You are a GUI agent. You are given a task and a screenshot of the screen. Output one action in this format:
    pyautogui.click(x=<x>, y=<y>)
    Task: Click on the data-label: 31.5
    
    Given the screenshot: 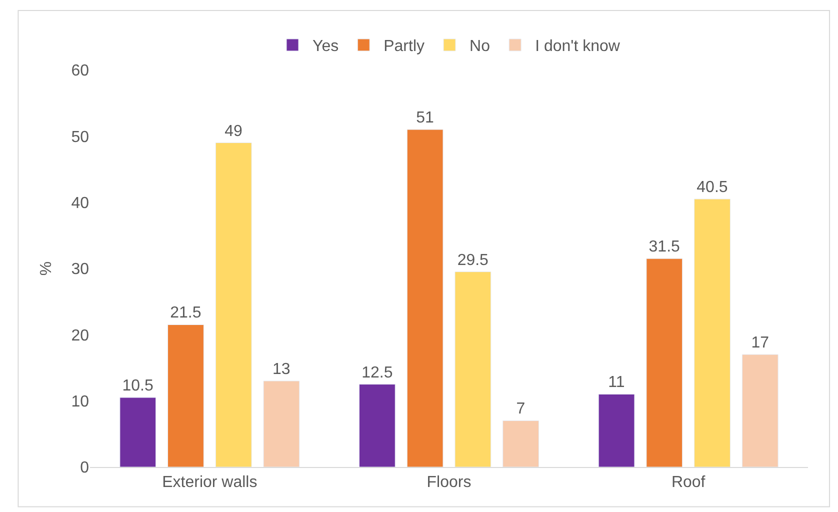 What is the action you would take?
    pyautogui.click(x=664, y=247)
    